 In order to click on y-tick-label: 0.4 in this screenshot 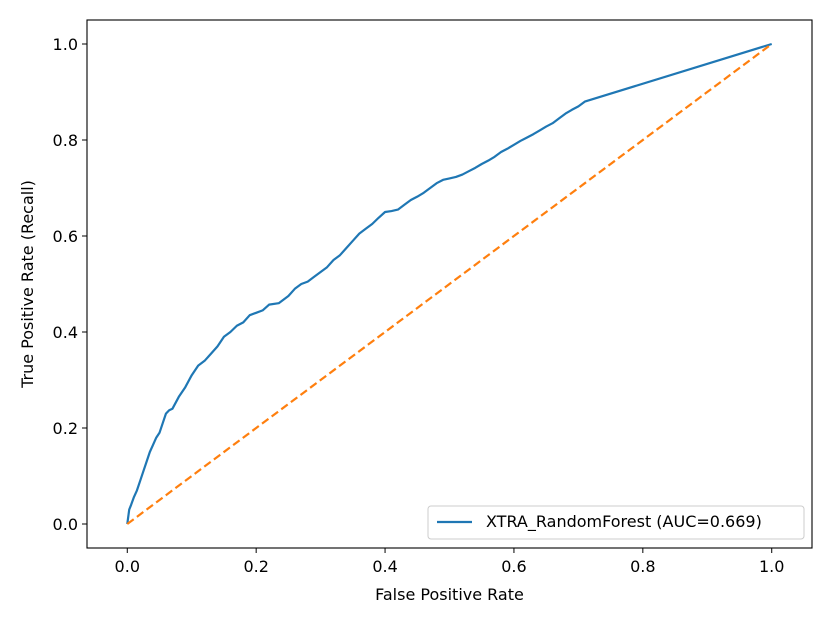, I will do `click(65, 332)`.